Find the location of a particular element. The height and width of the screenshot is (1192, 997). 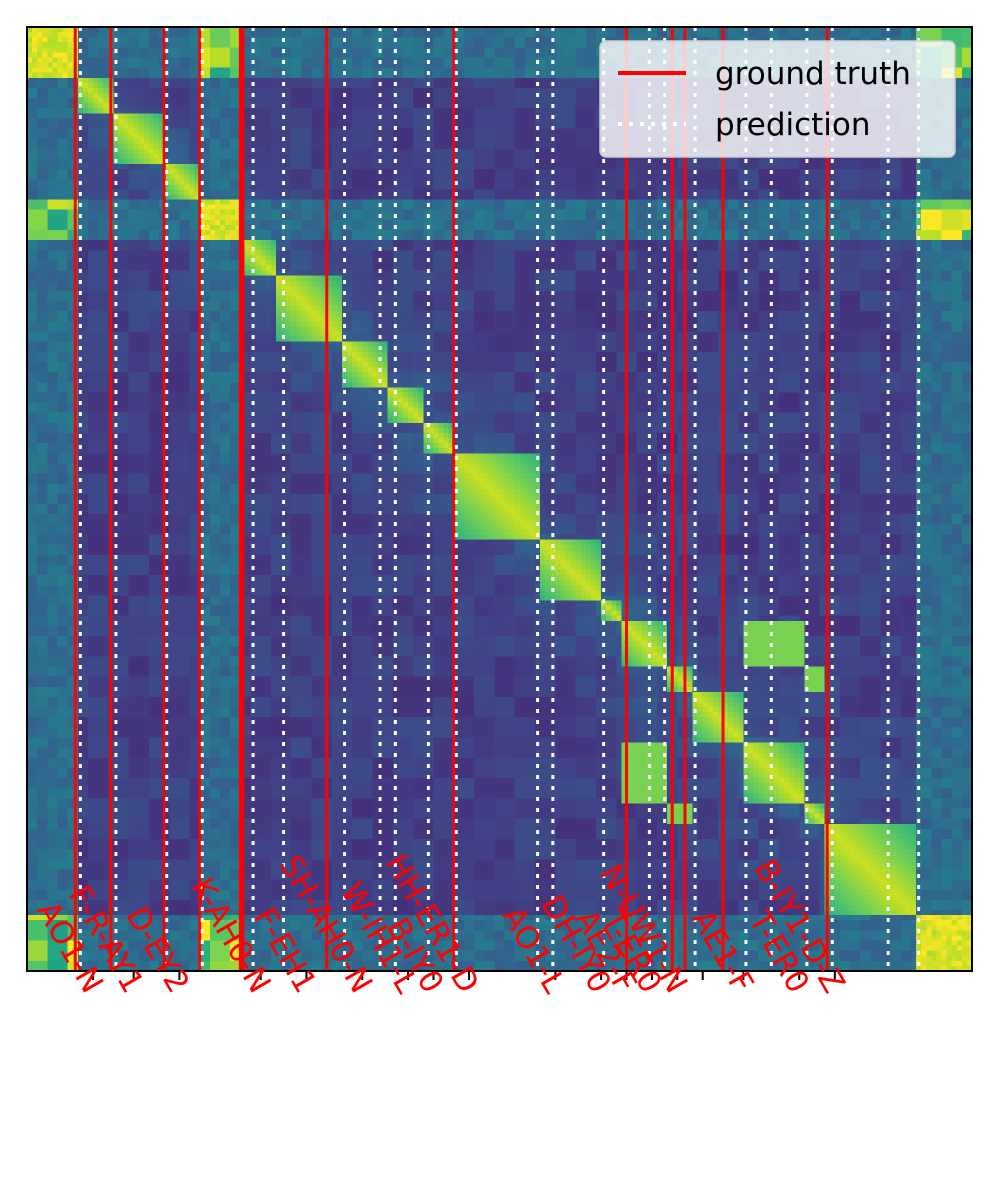

legend-box is located at coordinates (777, 99).